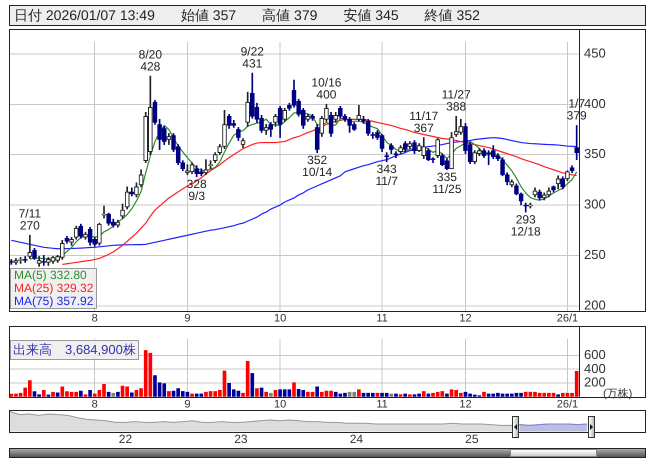 This screenshot has width=653, height=470. What do you see at coordinates (595, 52) in the screenshot?
I see `y-tick-label: 450` at bounding box center [595, 52].